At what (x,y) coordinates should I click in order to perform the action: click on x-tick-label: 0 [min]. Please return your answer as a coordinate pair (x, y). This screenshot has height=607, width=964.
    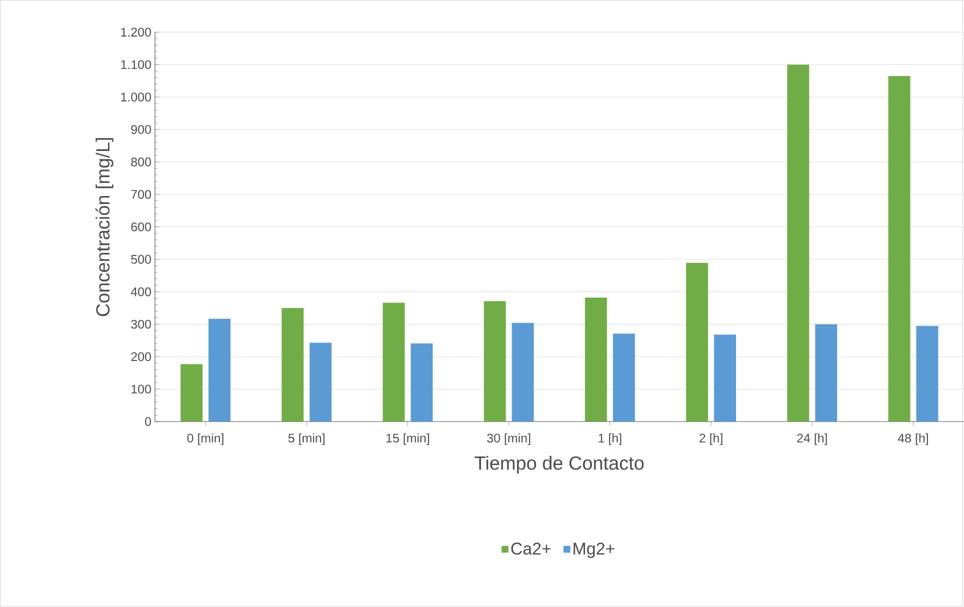
    Looking at the image, I should click on (205, 440).